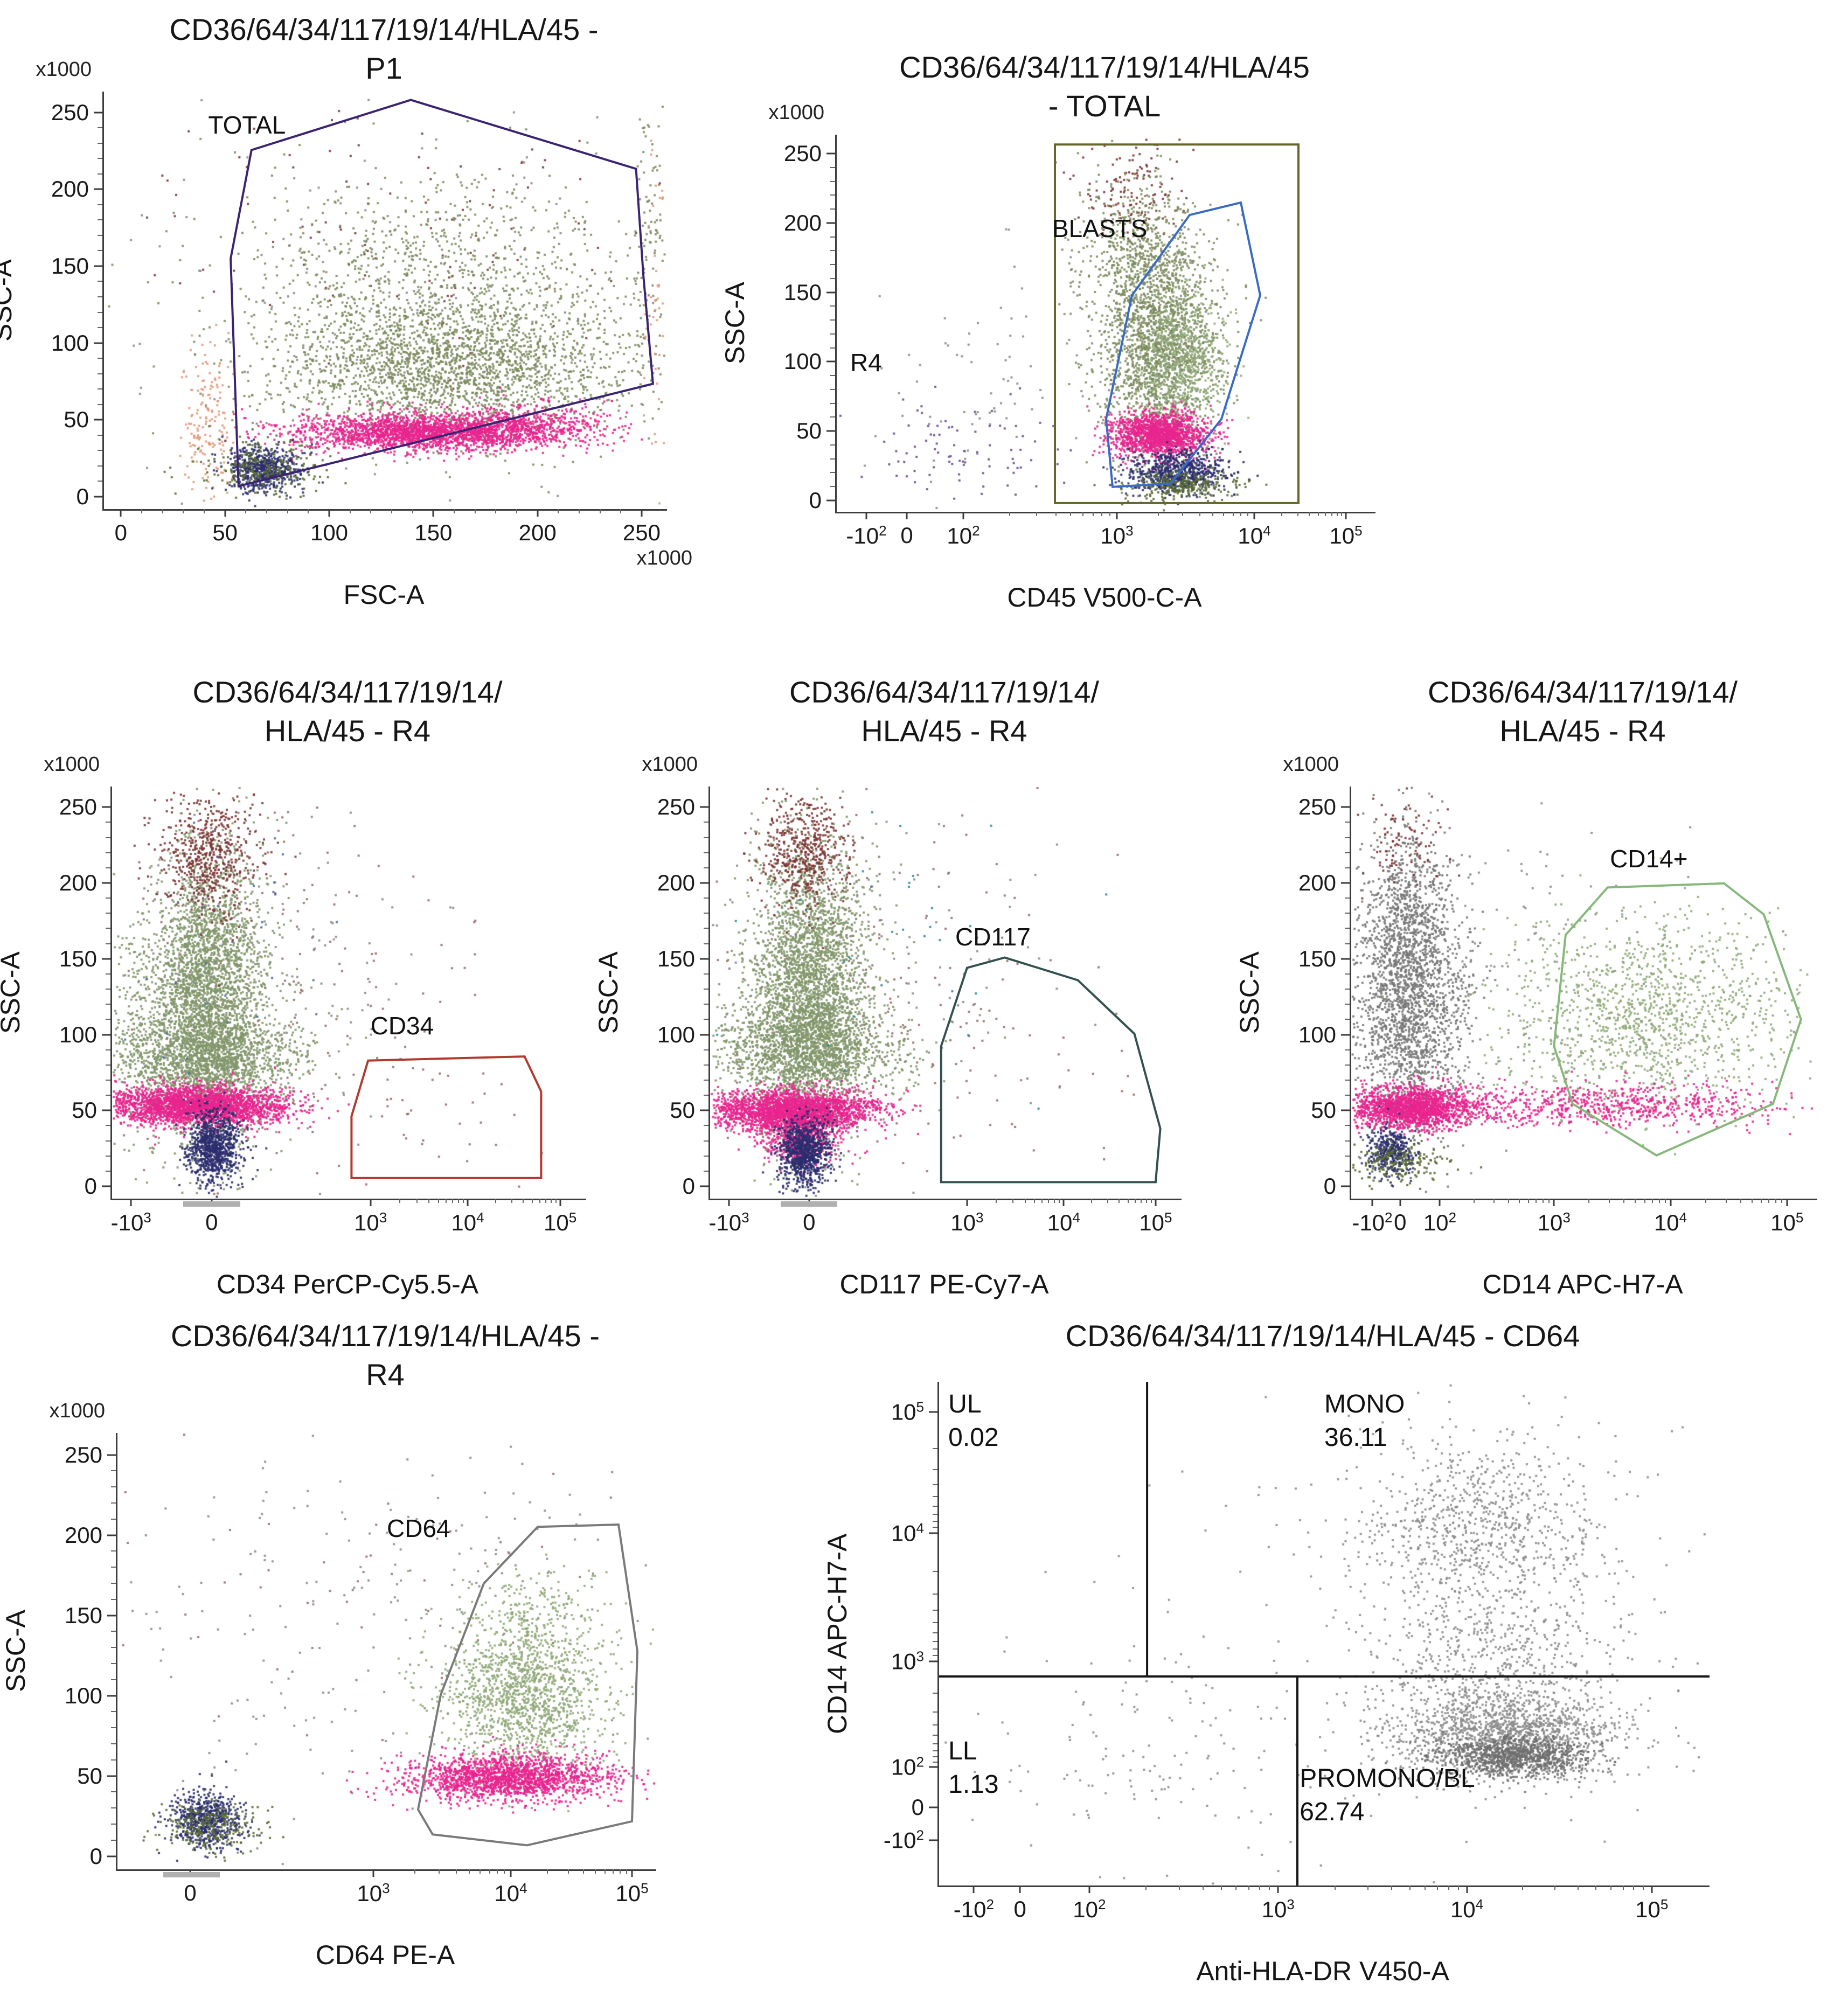 The height and width of the screenshot is (1990, 1848). I want to click on plot-area: CD14+ -102 0 10² 10³ 10⁴ 10⁵ 250 200 150 100 50 0, so click(1557, 1011).